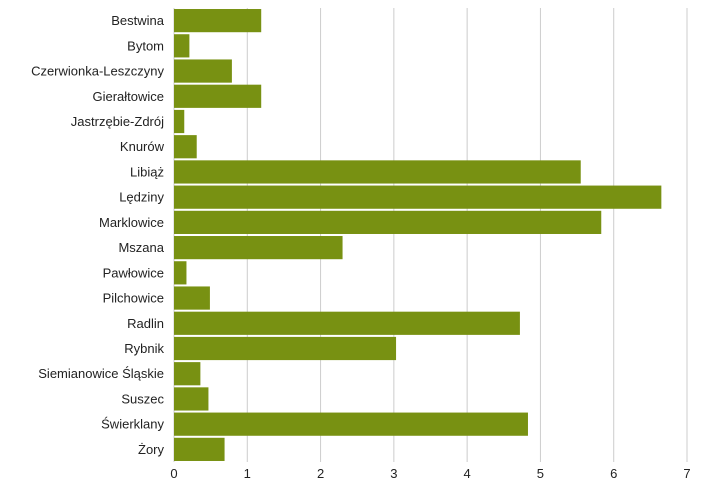 The width and height of the screenshot is (709, 481). I want to click on category-label: Czerwionka-Leszczyny, so click(97, 71).